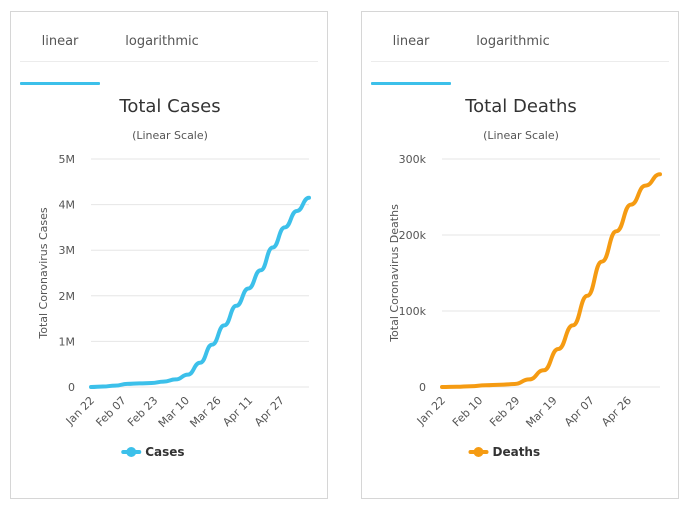 Image resolution: width=690 pixels, height=507 pixels. Describe the element at coordinates (67, 296) in the screenshot. I see `y-tick-label: 2M` at that location.